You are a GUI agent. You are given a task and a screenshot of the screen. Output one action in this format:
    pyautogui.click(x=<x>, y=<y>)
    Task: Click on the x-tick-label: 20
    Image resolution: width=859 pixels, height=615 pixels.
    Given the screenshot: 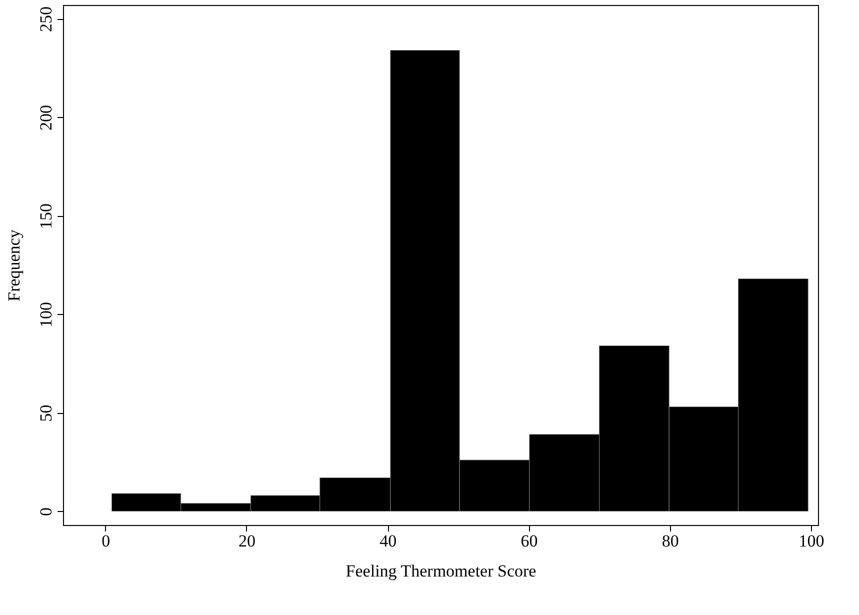 What is the action you would take?
    pyautogui.click(x=247, y=541)
    